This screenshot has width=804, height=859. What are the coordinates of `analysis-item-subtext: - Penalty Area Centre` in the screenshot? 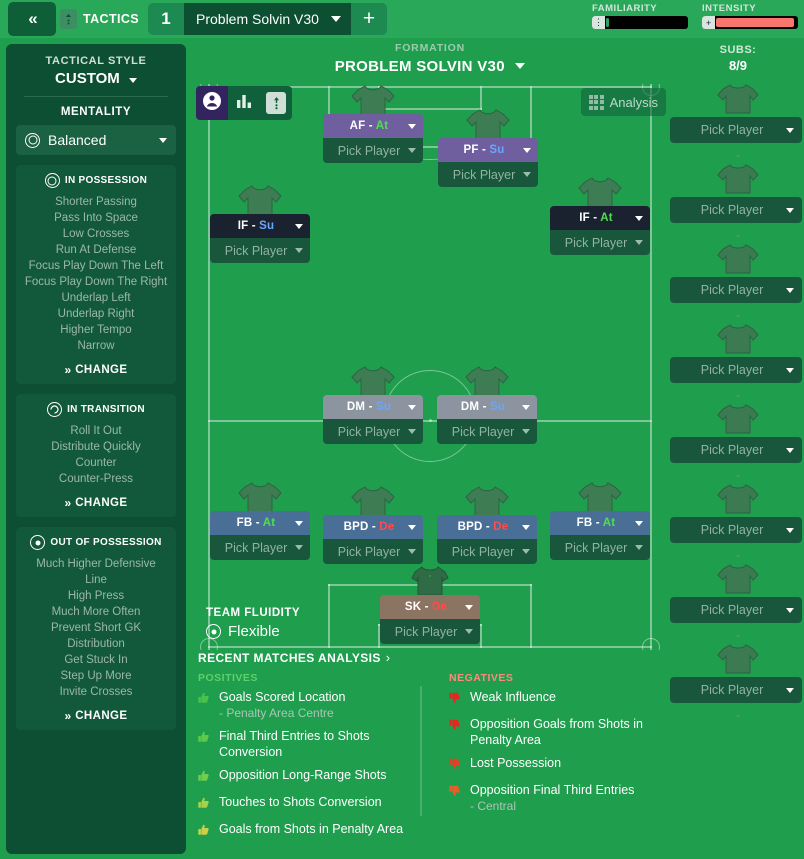 It's located at (276, 713).